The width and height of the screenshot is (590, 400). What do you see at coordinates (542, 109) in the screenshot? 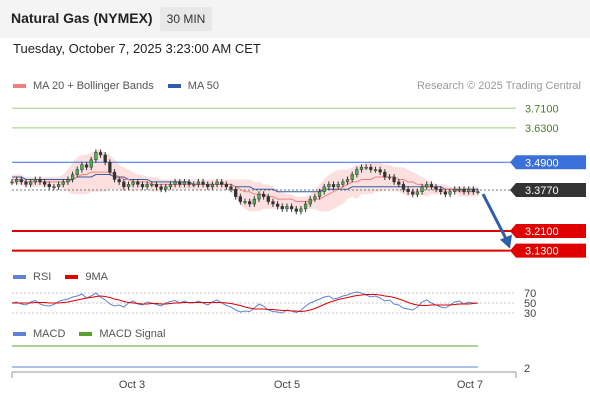
I see `level-label-3.7100: 3.7100` at bounding box center [542, 109].